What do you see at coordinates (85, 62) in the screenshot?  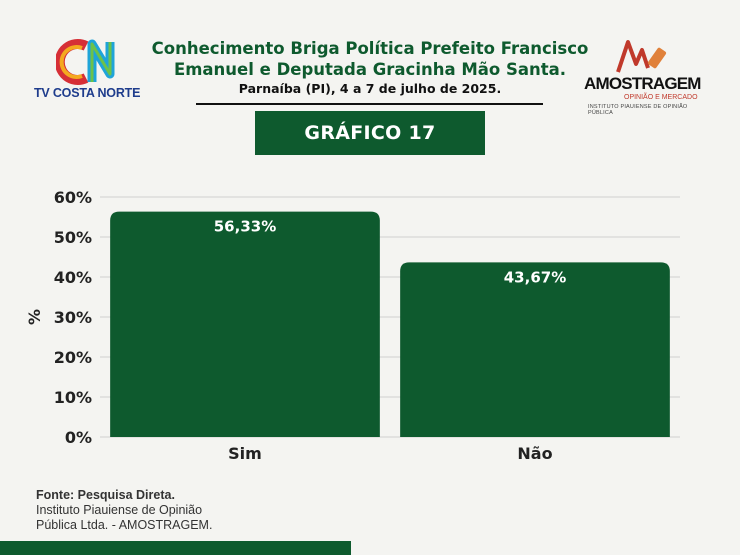 I see `cn-logo-icon` at bounding box center [85, 62].